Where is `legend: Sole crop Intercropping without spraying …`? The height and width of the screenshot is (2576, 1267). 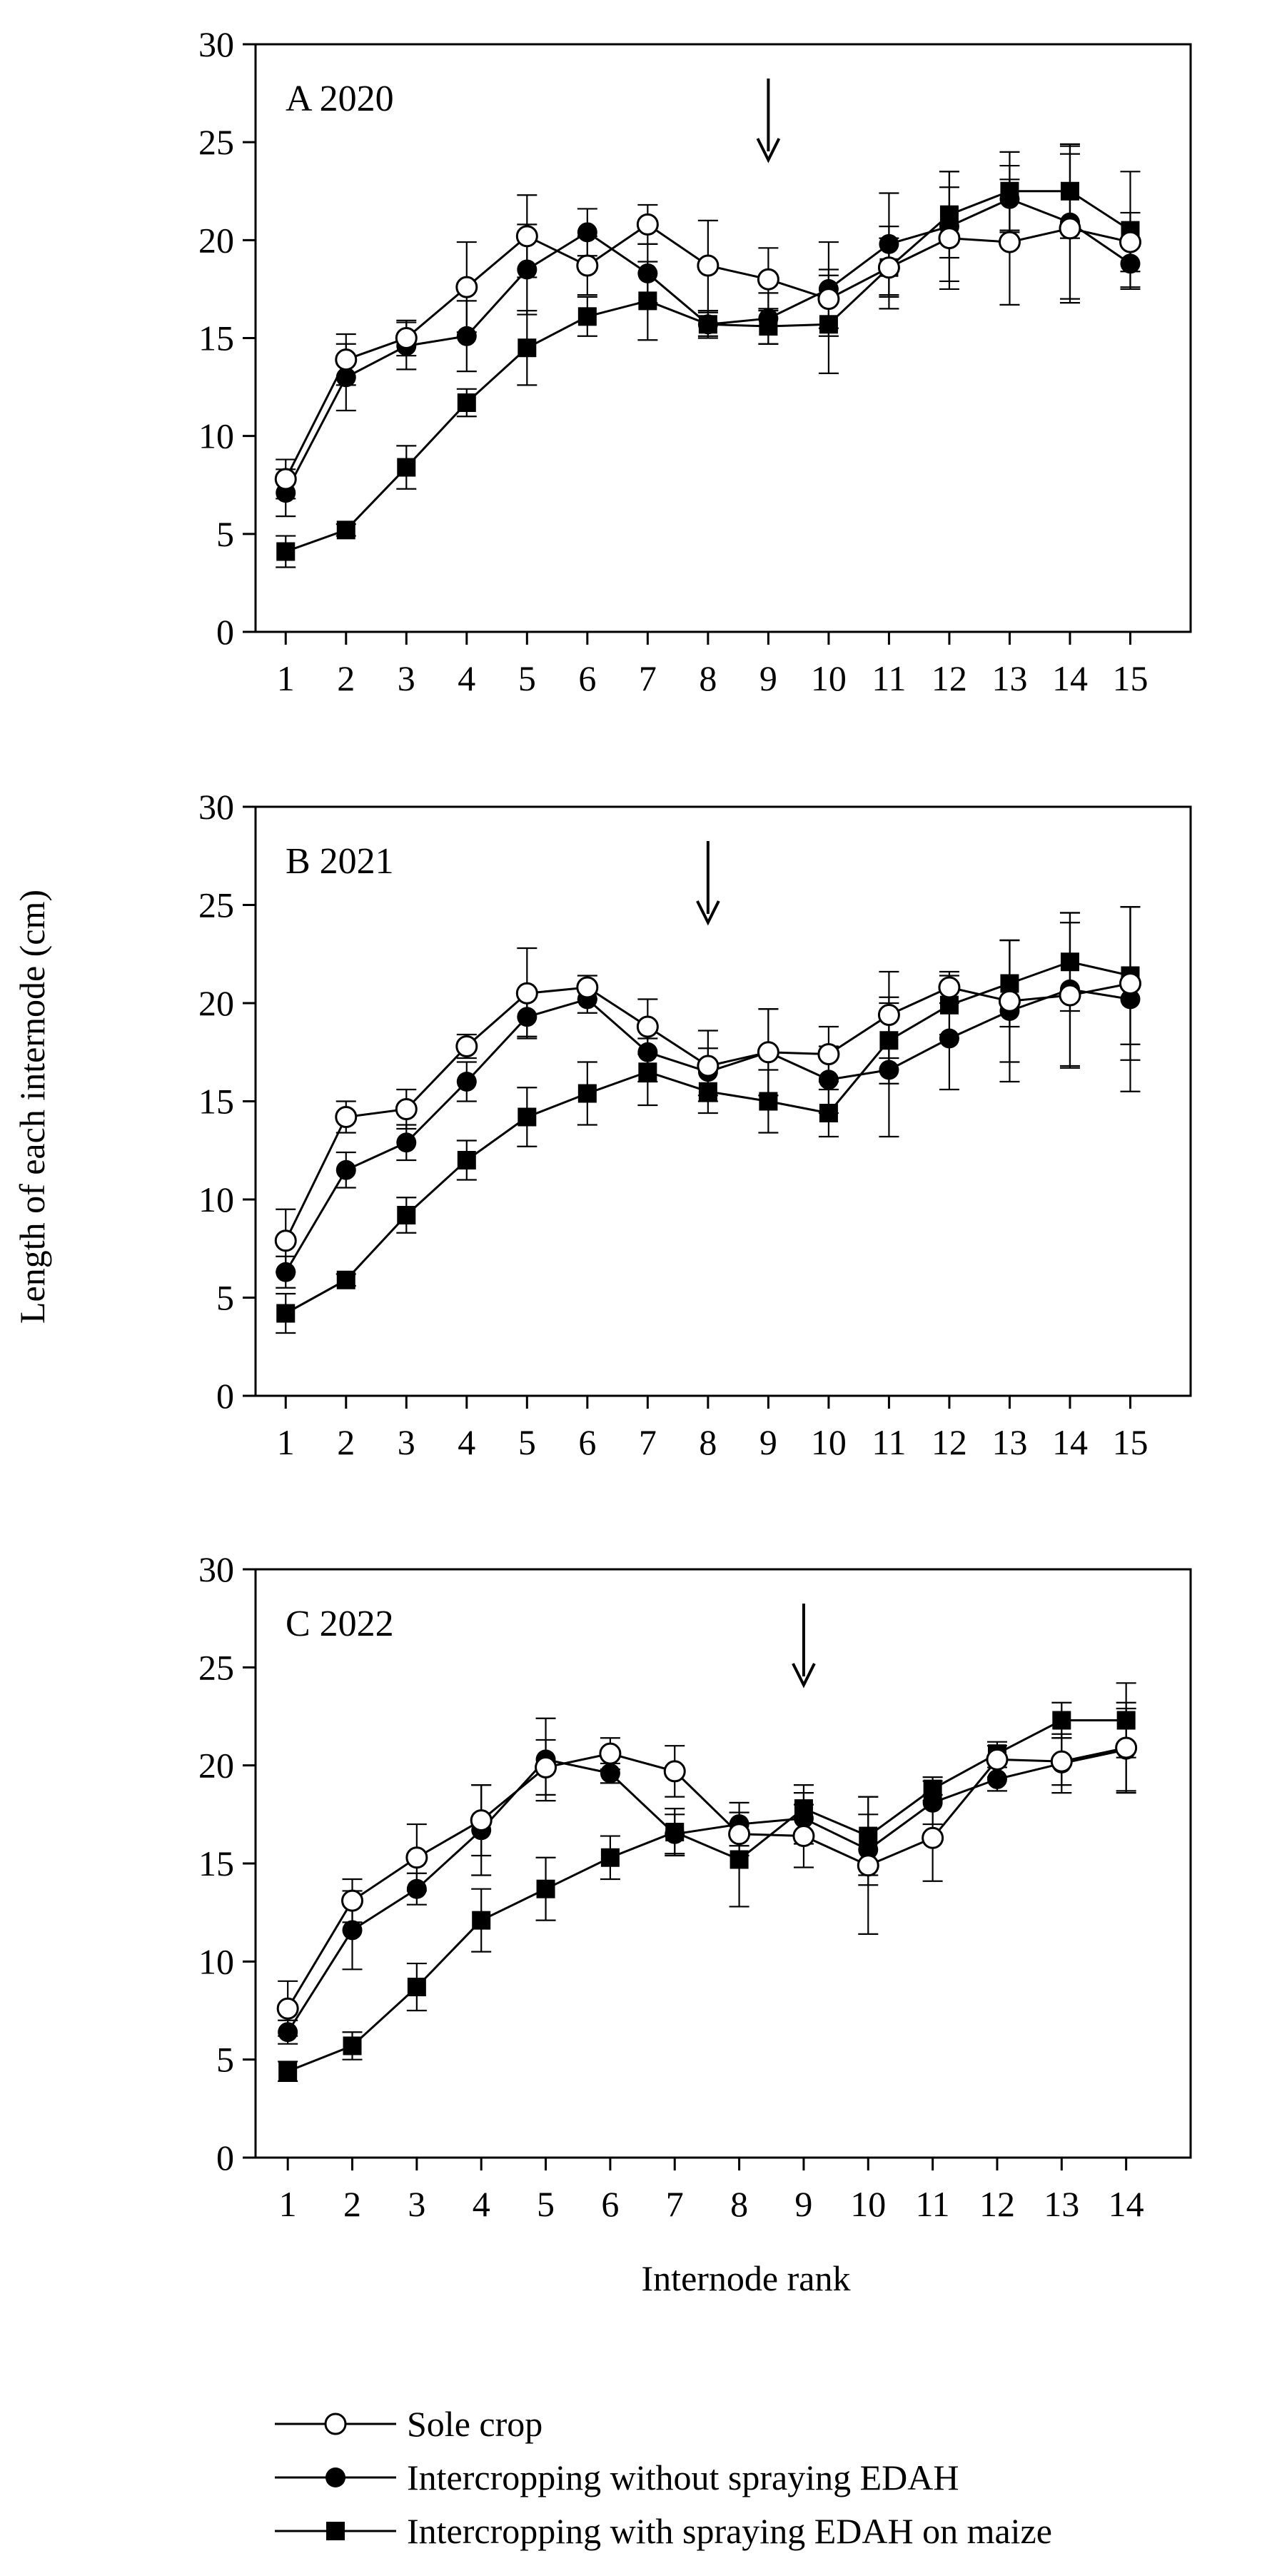 legend: Sole crop Intercropping without spraying … is located at coordinates (663, 2477).